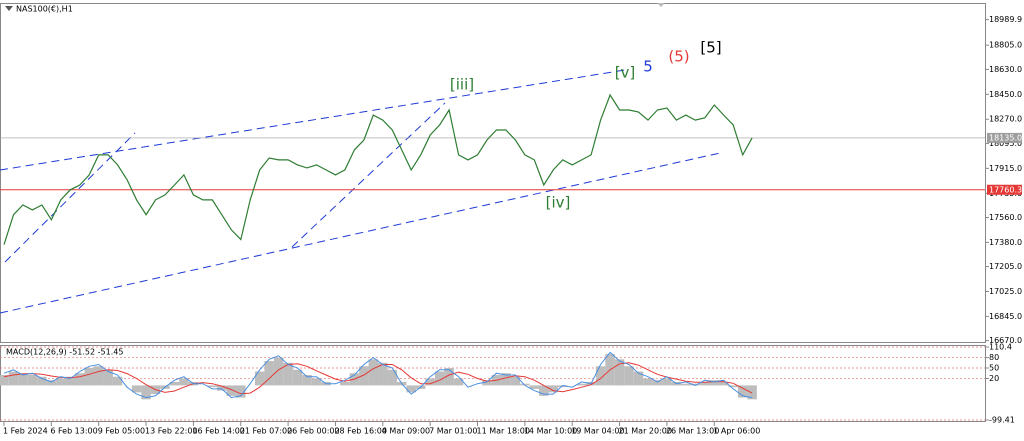  Describe the element at coordinates (994, 368) in the screenshot. I see `y-tick-label: 50` at that location.